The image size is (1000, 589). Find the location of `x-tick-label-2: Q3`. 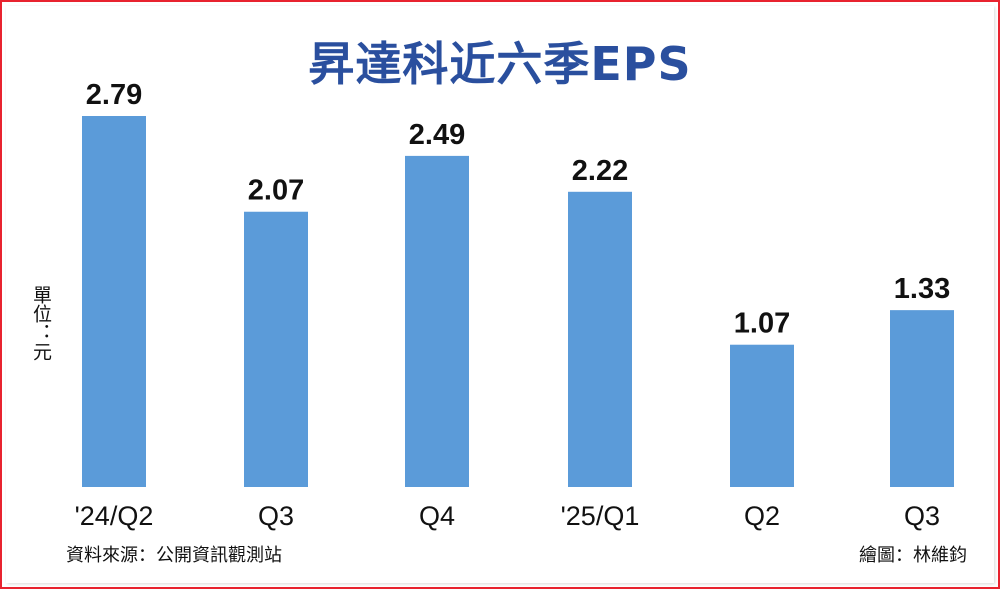

x-tick-label-2: Q3 is located at coordinates (276, 516).